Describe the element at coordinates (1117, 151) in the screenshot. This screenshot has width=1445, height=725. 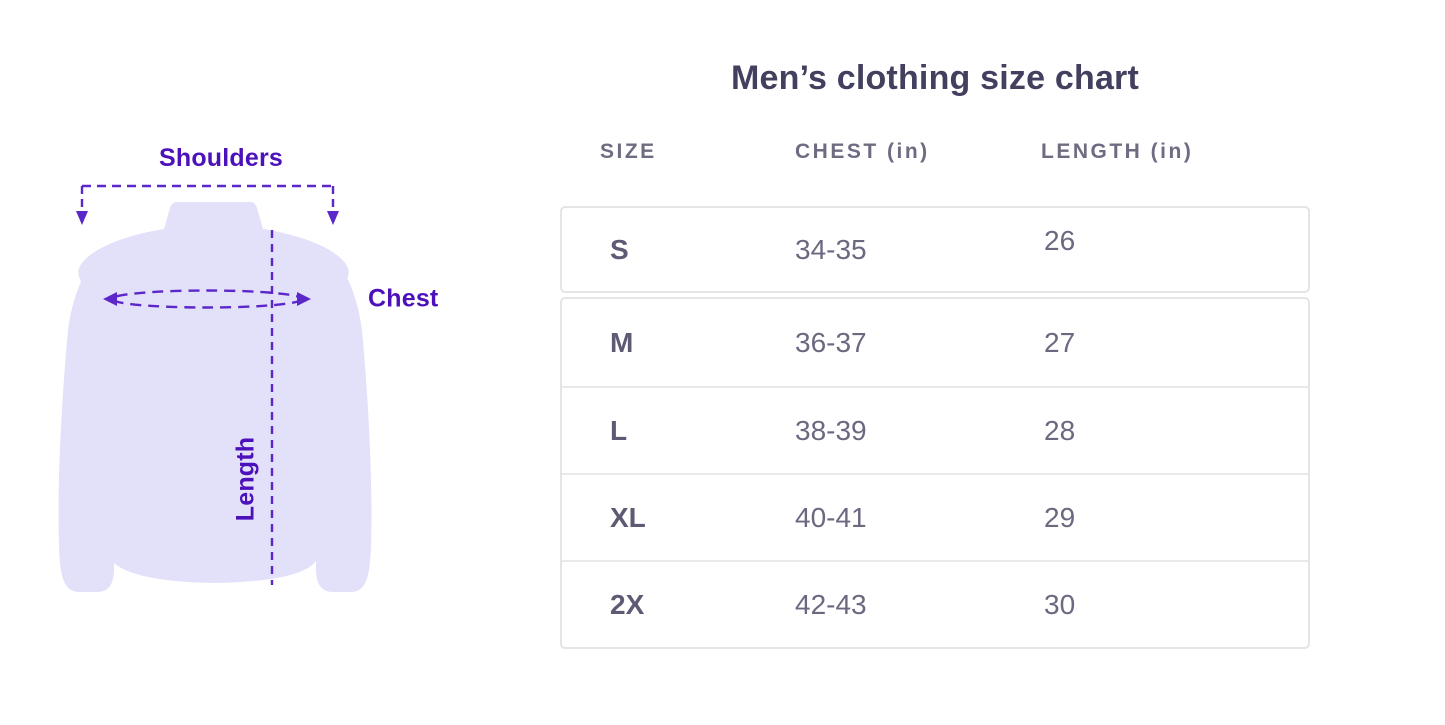
I see `column-header-length: LENGTH (in)` at that location.